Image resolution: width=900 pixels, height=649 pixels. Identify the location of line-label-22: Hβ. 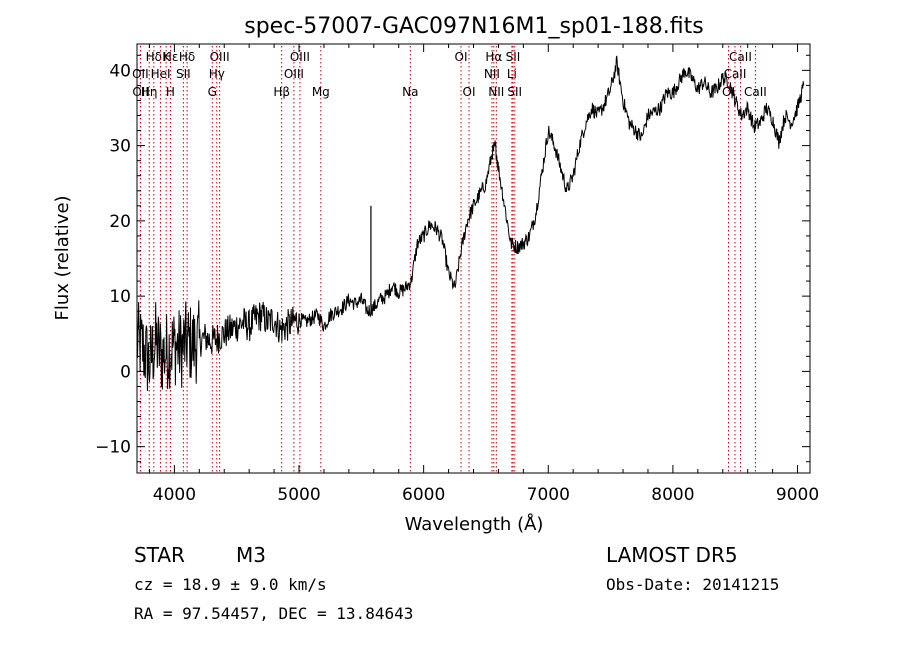
(281, 92).